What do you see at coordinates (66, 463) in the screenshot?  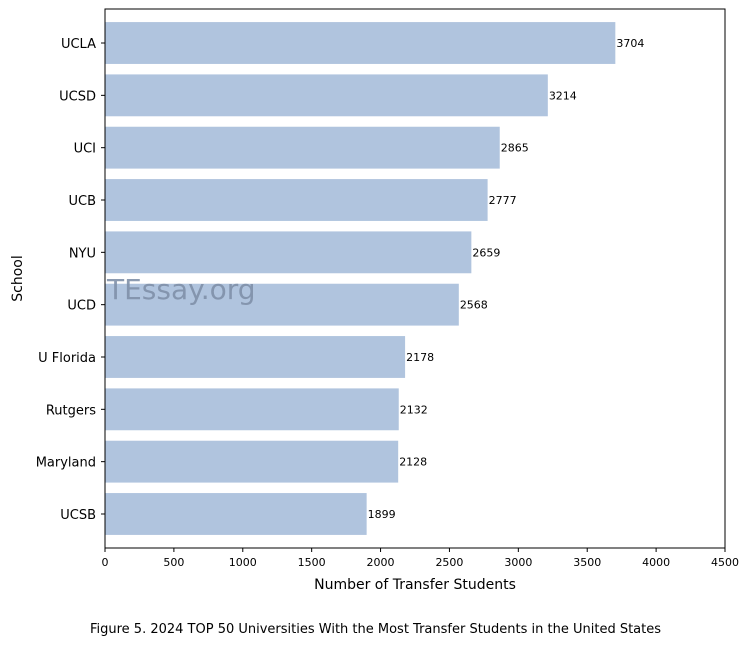 I see `y-tick-label: Maryland` at bounding box center [66, 463].